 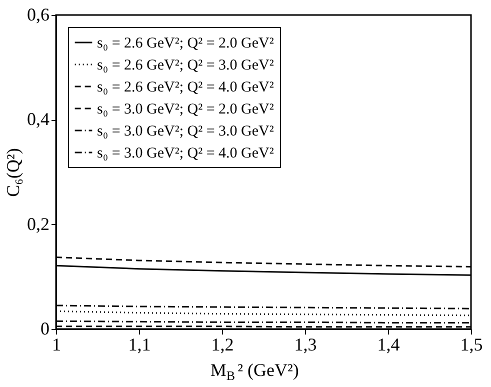 I want to click on y-axis-title: C₆(Q²), so click(x=13, y=172).